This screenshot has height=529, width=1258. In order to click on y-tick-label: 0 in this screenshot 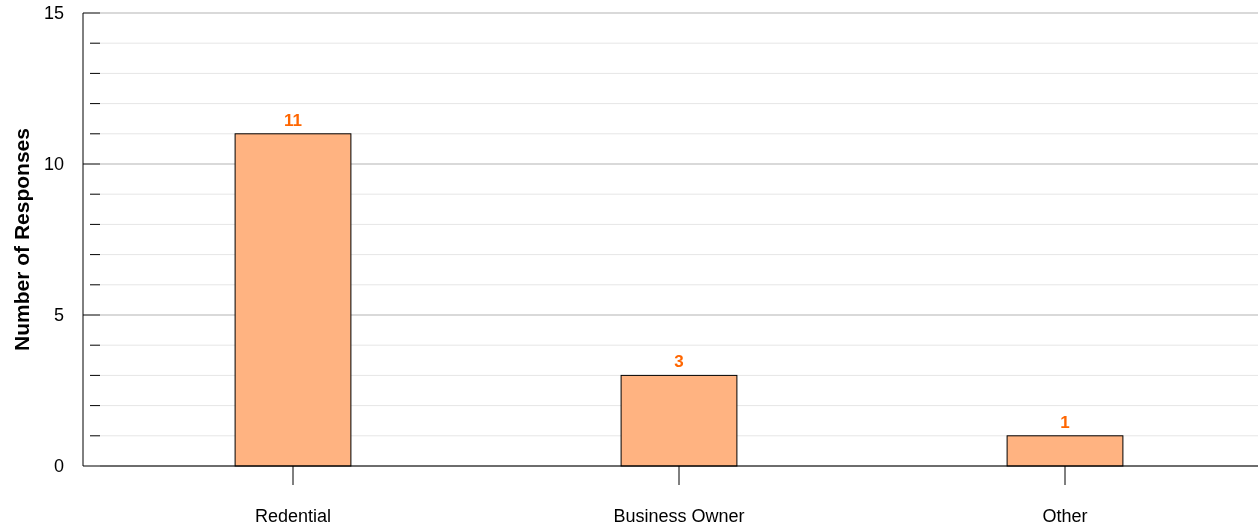, I will do `click(58, 466)`.